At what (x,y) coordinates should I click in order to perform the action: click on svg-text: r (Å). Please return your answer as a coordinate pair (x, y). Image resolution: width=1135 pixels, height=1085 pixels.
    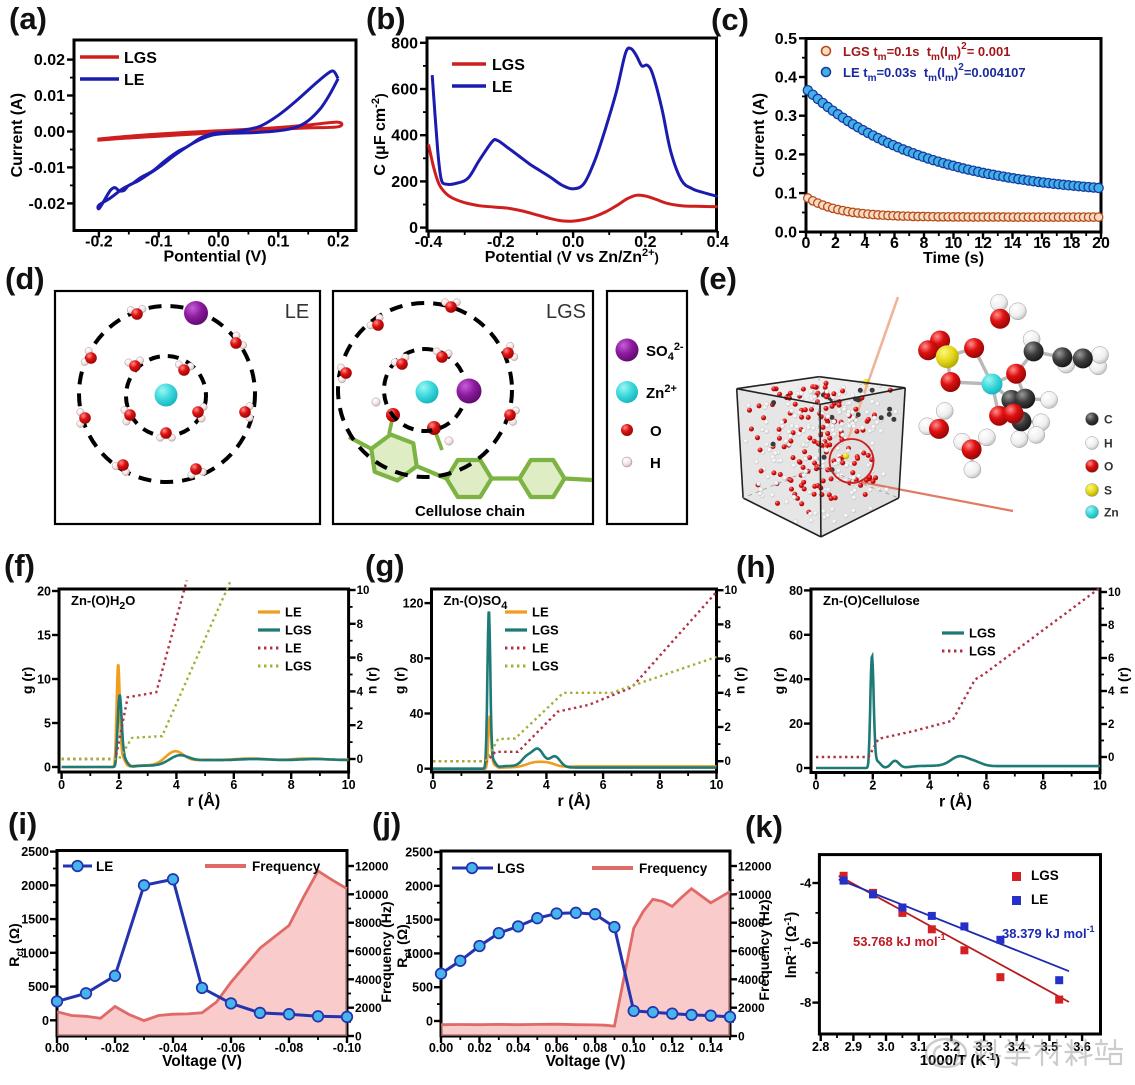
    Looking at the image, I should click on (955, 801).